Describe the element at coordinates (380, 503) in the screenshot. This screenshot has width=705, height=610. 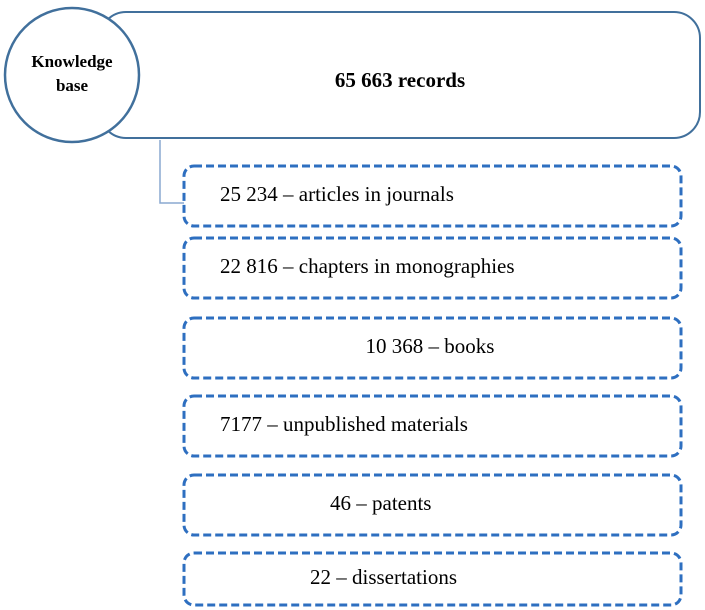
I see `item-label: 46 – patents` at that location.